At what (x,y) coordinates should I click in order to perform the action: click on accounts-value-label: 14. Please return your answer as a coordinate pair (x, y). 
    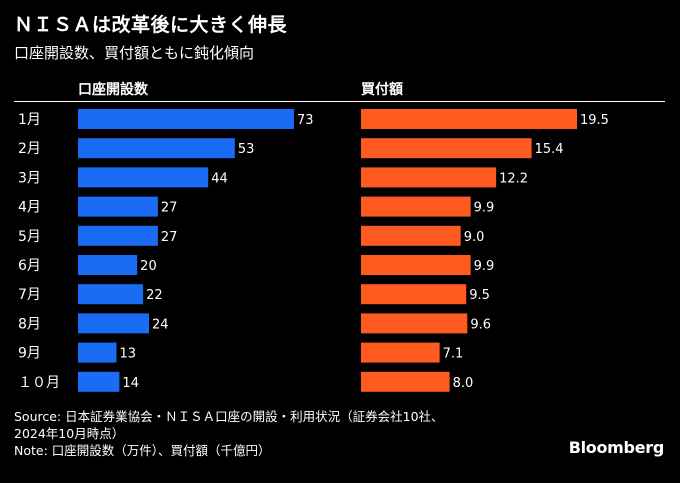
    Looking at the image, I should click on (130, 383).